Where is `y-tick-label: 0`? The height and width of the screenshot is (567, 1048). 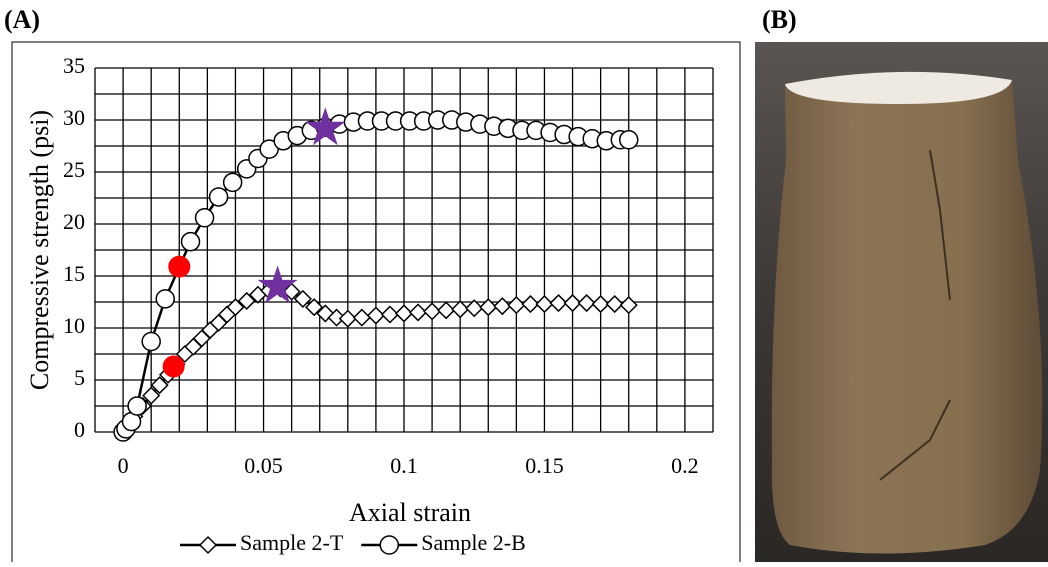 y-tick-label: 0 is located at coordinates (79, 429).